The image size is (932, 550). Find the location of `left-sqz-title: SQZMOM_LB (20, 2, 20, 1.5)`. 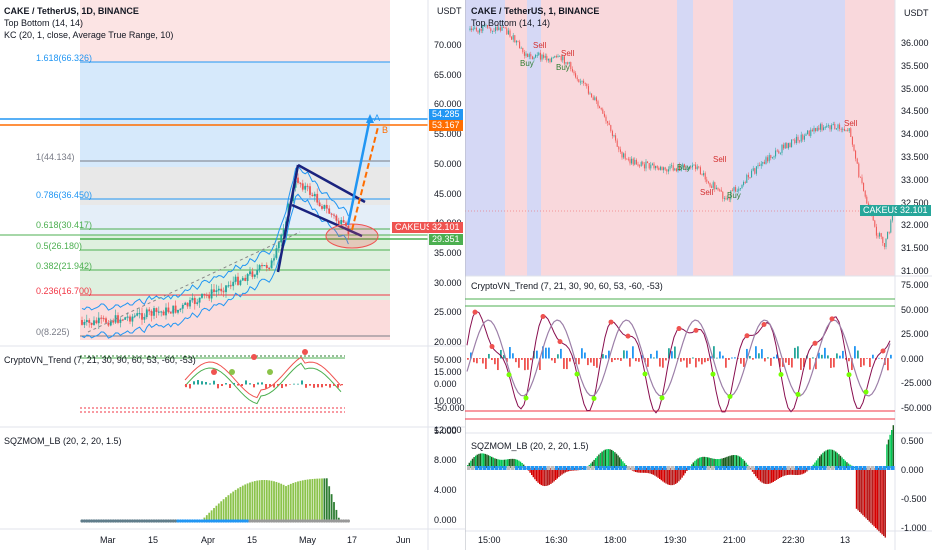

left-sqz-title: SQZMOM_LB (20, 2, 20, 1.5) is located at coordinates (63, 441).